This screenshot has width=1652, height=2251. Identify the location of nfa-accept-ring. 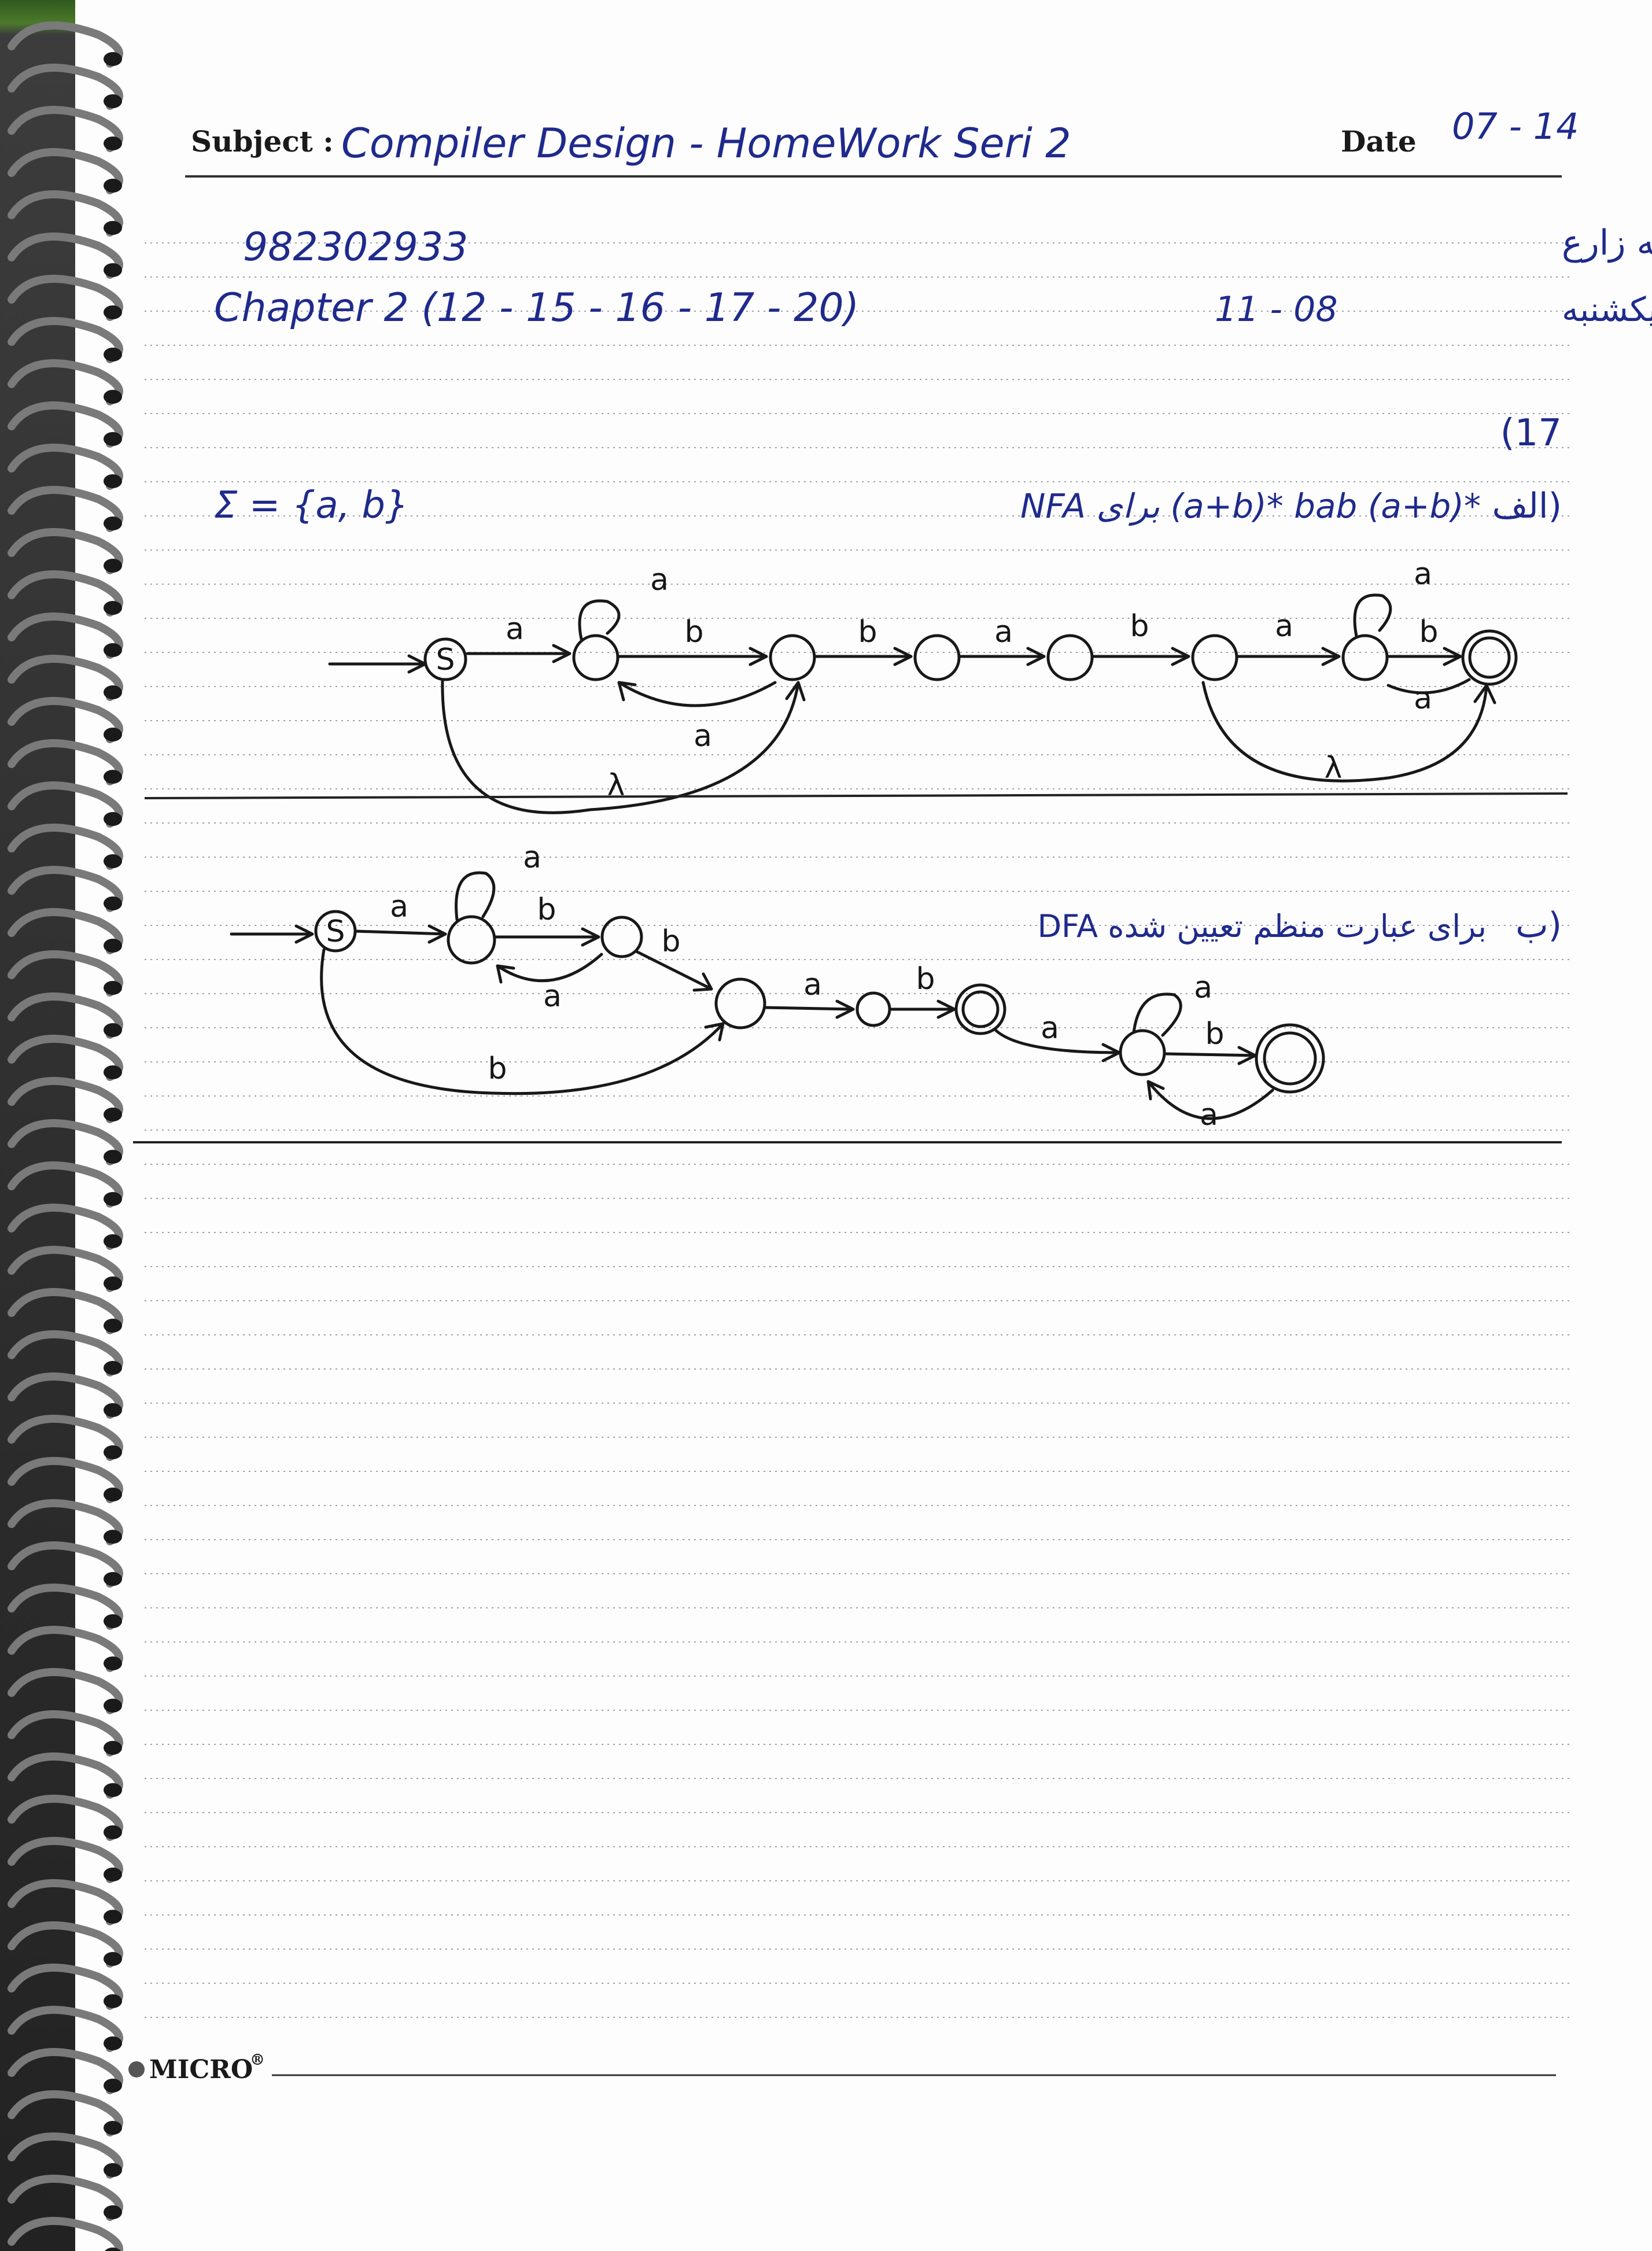
(1489, 657).